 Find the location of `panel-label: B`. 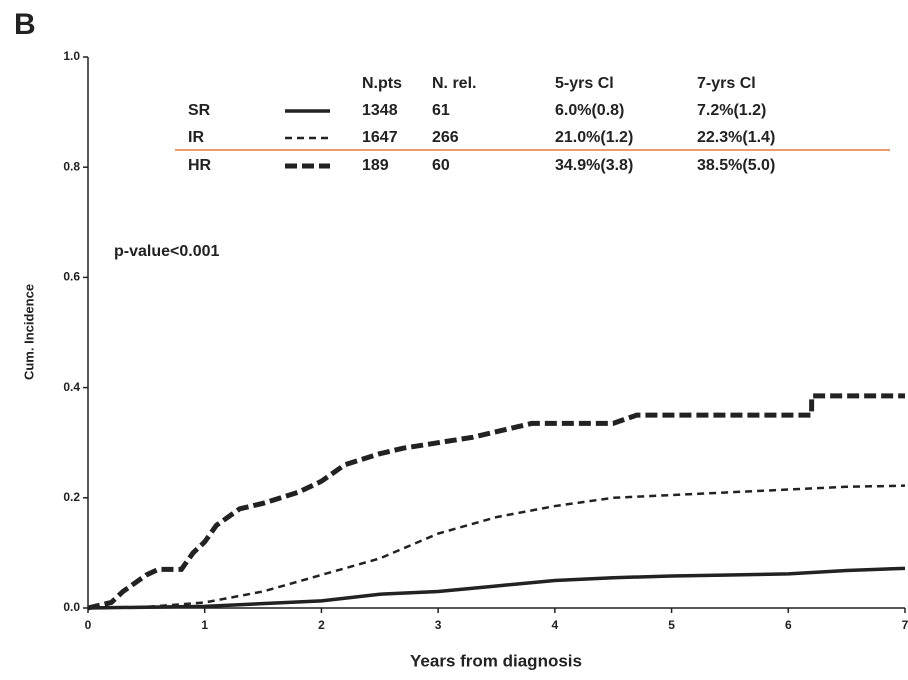

panel-label: B is located at coordinates (25, 24).